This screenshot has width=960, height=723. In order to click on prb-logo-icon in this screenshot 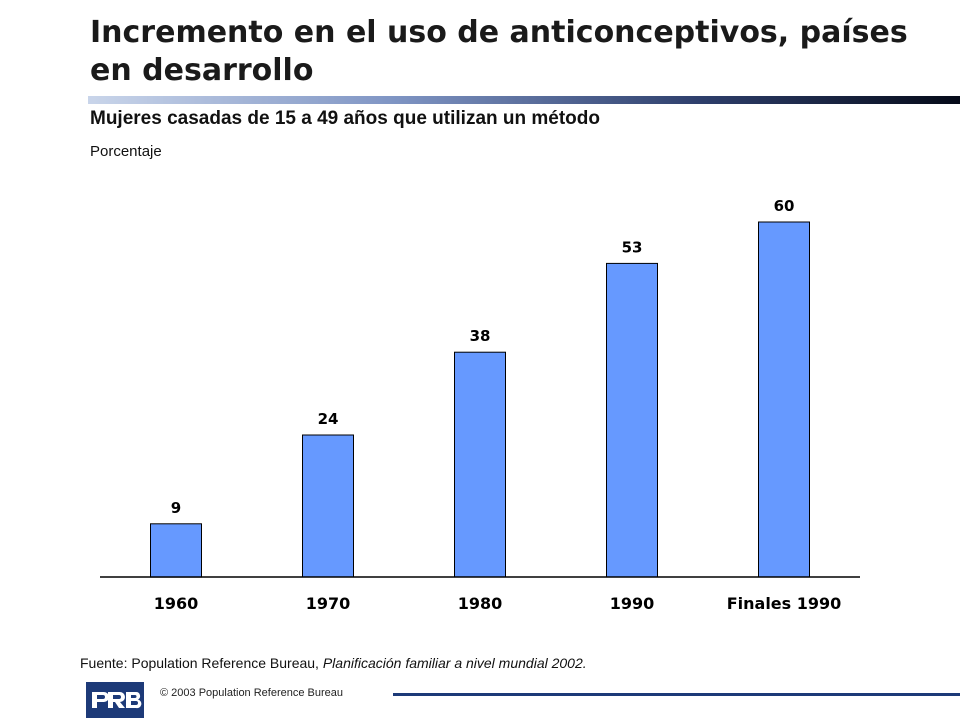, I will do `click(115, 700)`.